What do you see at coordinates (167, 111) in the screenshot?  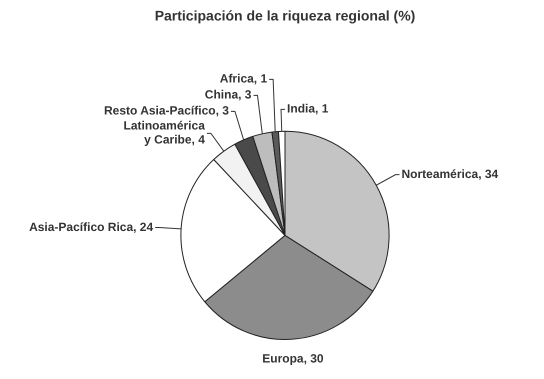 I see `slice-label: Resto Asia-Pacífico, 3` at bounding box center [167, 111].